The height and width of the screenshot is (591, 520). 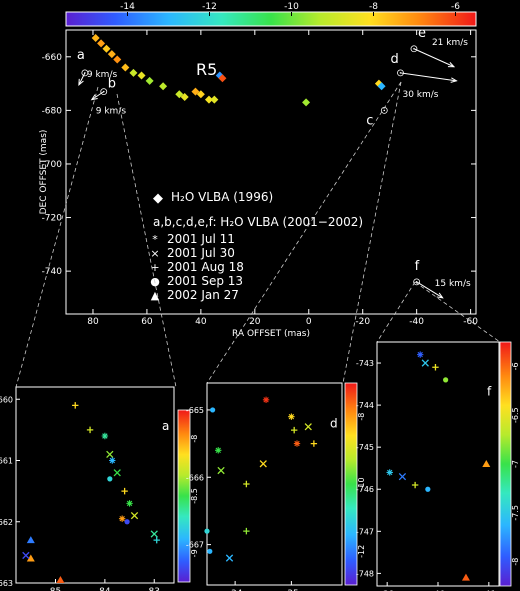 What do you see at coordinates (195, 410) in the screenshot?
I see `inset-y-tick-label: -665` at bounding box center [195, 410].